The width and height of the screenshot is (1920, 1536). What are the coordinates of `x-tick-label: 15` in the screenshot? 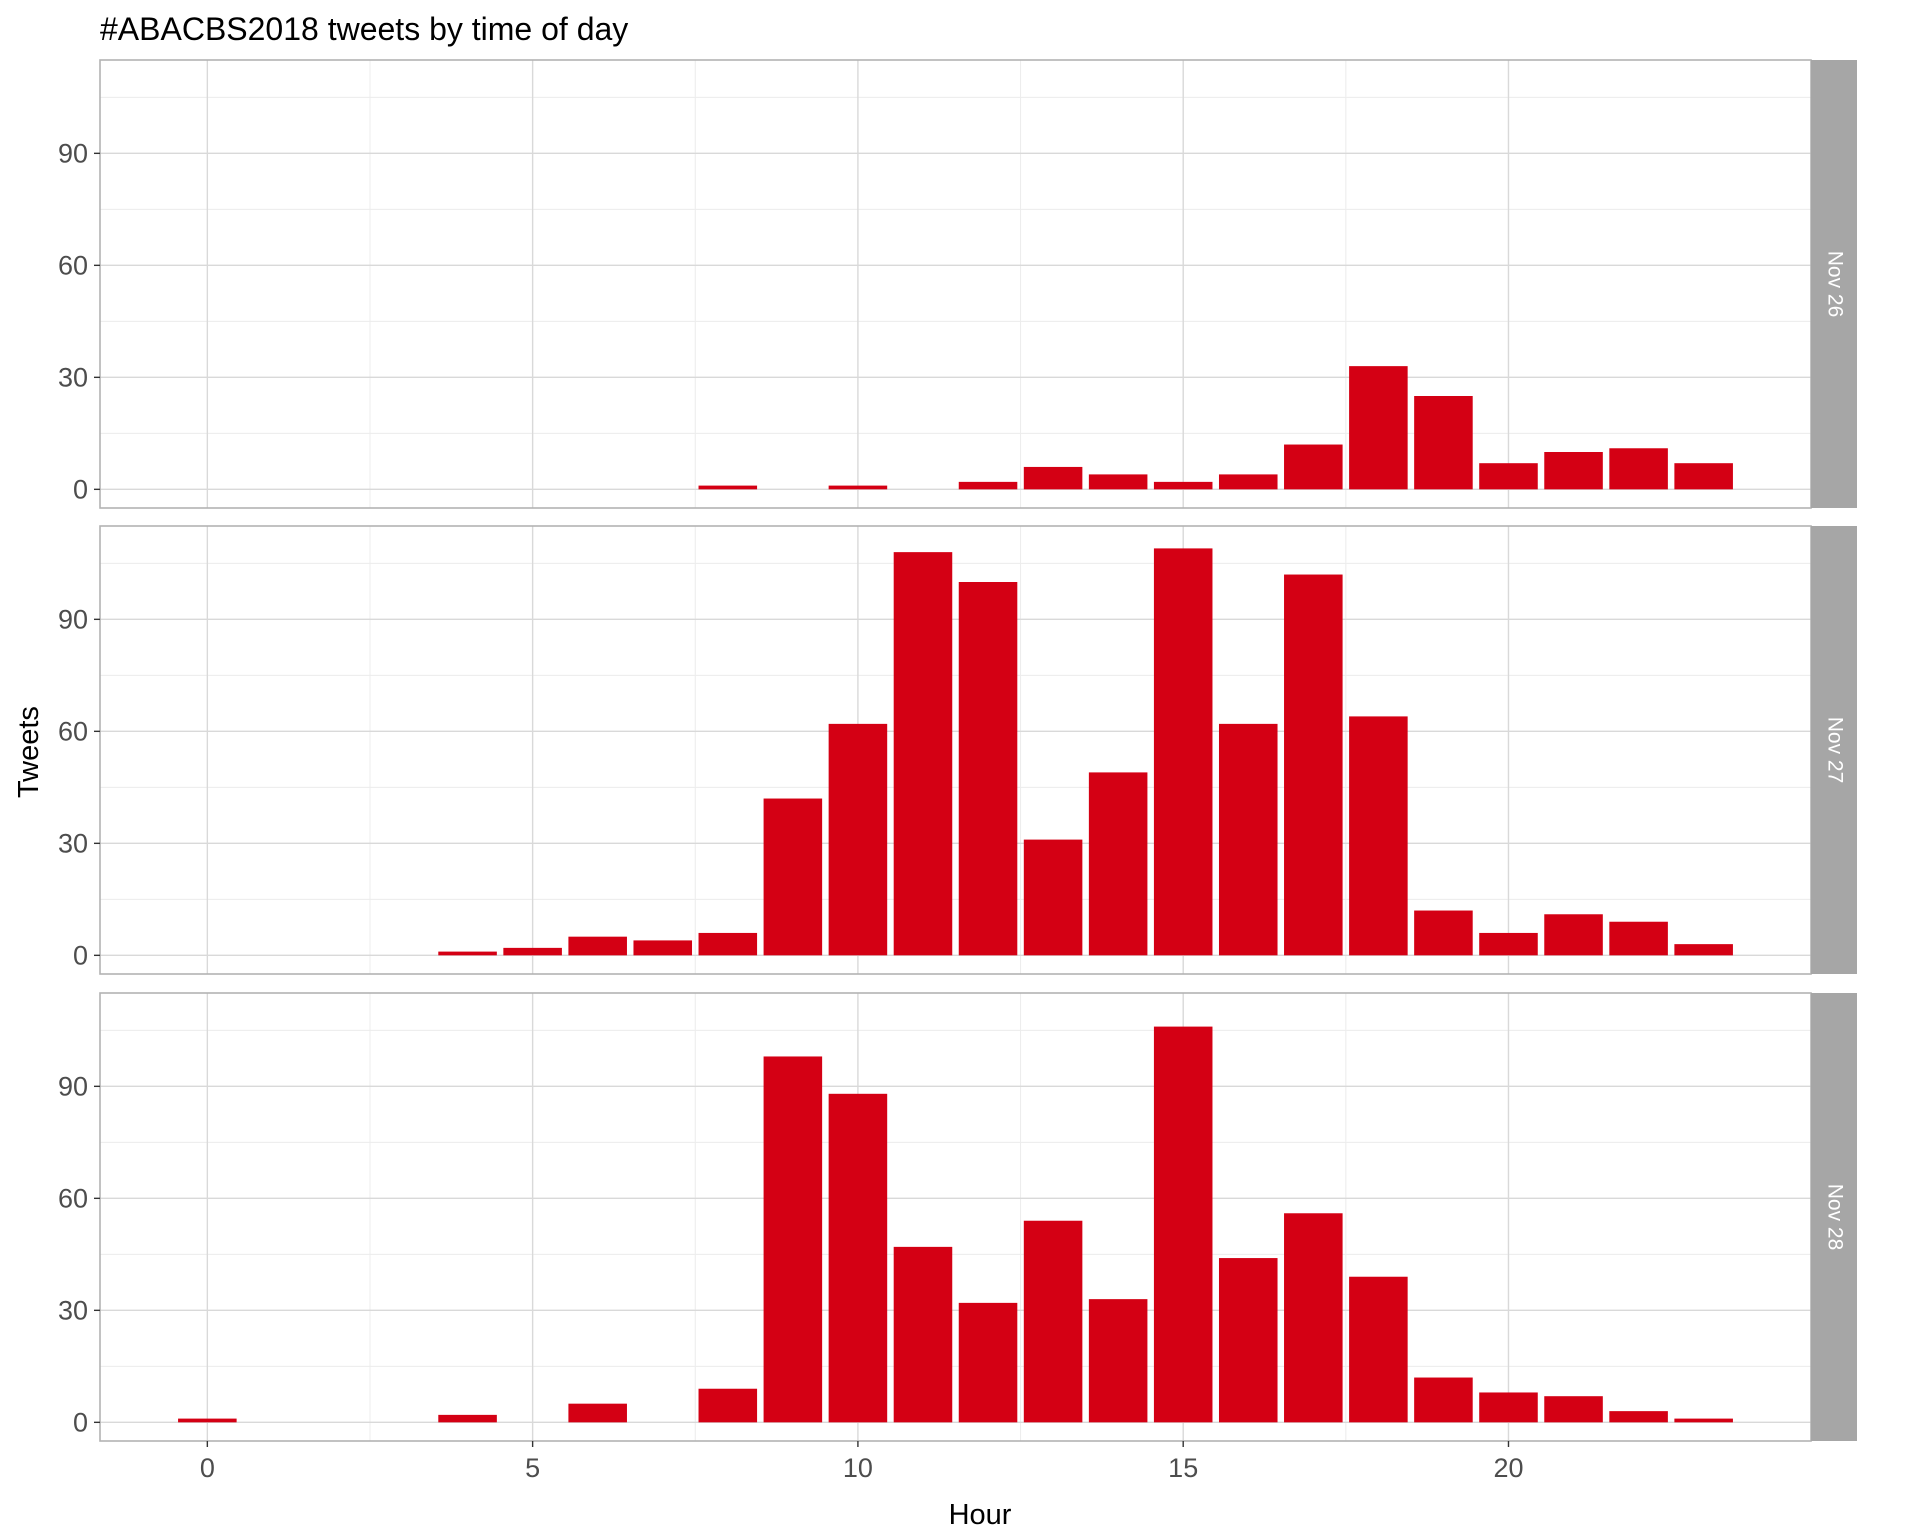 It's located at (1183, 1468).